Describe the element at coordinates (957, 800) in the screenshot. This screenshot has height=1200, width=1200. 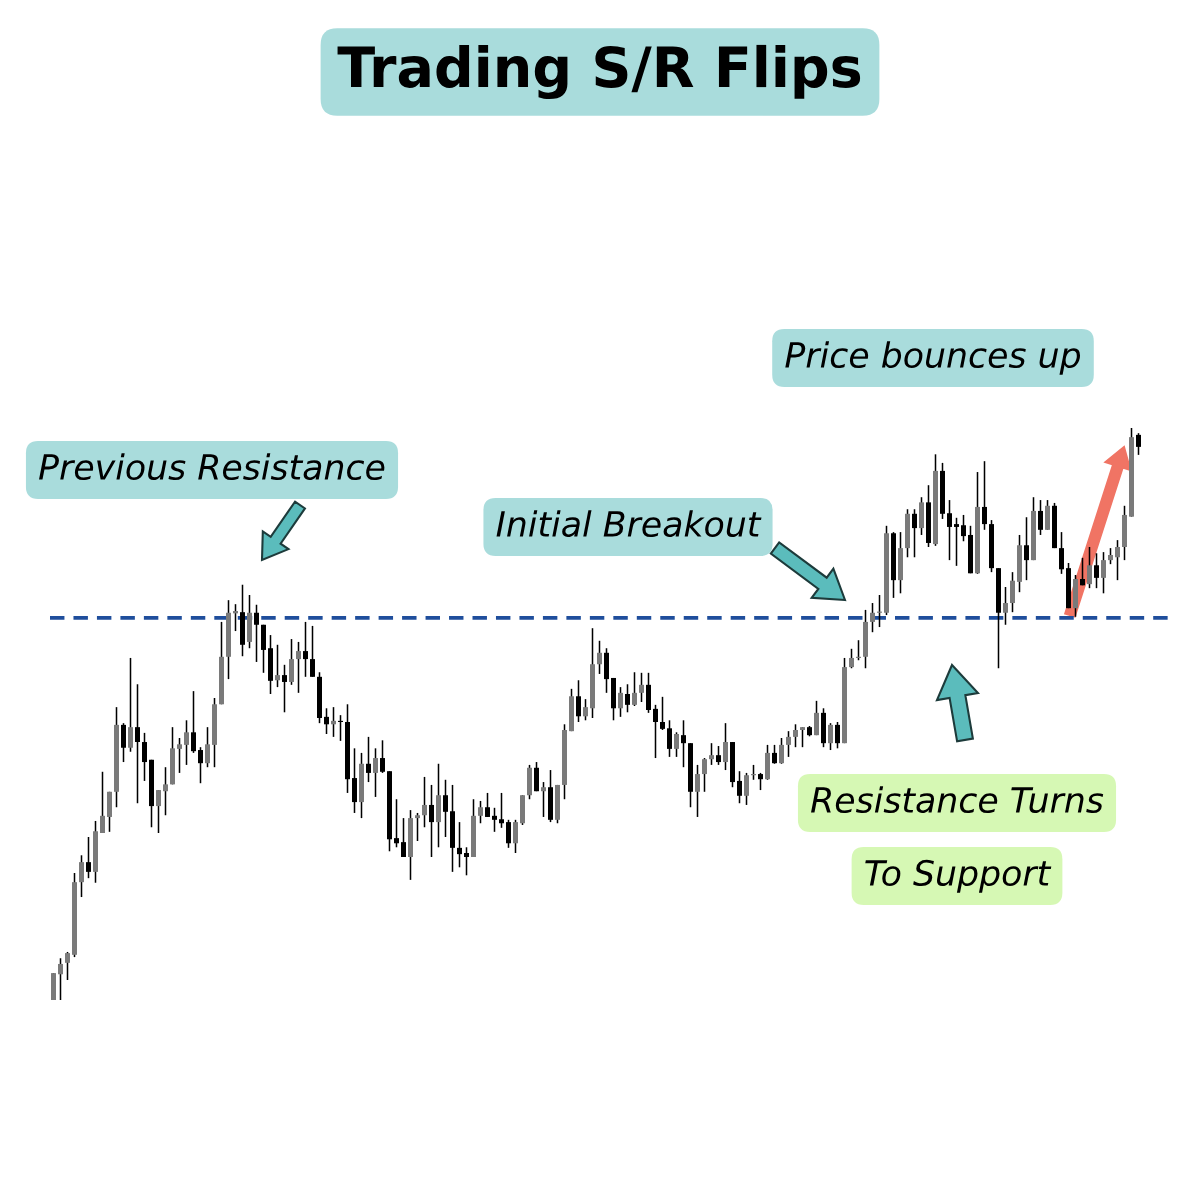
I see `annotation: Resistance Turns` at that location.